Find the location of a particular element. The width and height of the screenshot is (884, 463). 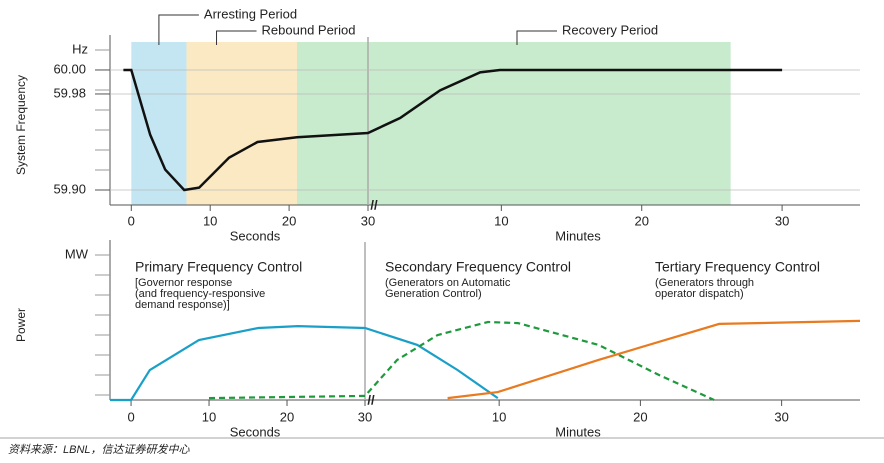

y-tick-label: 59.98 is located at coordinates (69, 92).